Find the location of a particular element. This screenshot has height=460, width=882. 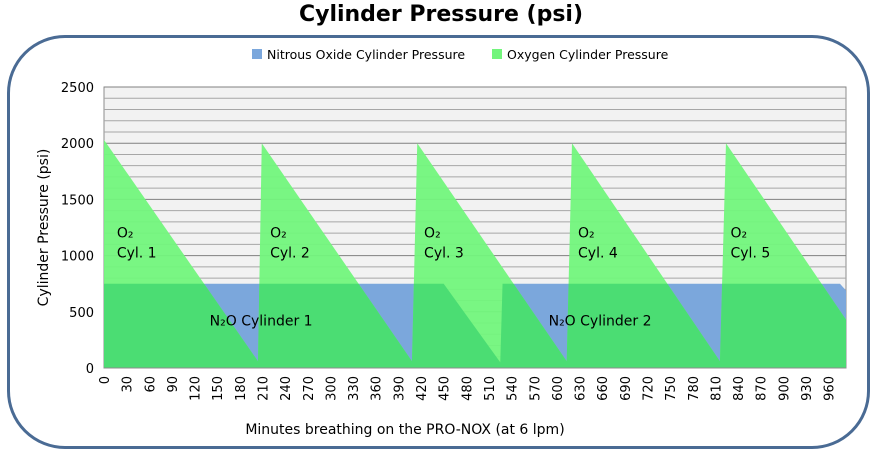

x-tick-label: 330 is located at coordinates (354, 388).